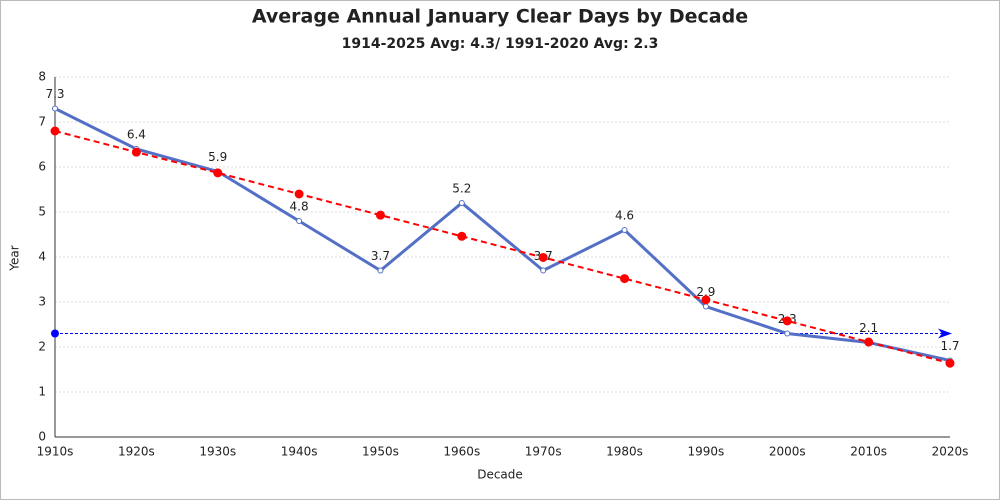  I want to click on data-label: 5.2, so click(461, 189).